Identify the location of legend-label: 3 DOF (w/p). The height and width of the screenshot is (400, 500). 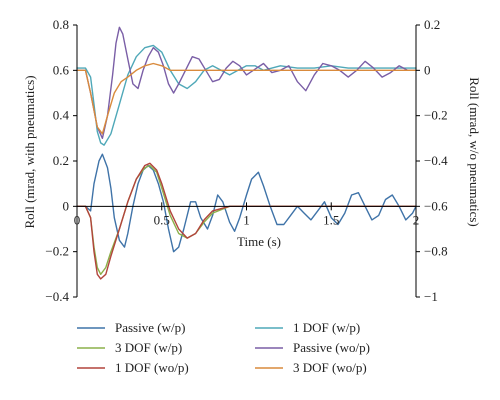
(148, 347).